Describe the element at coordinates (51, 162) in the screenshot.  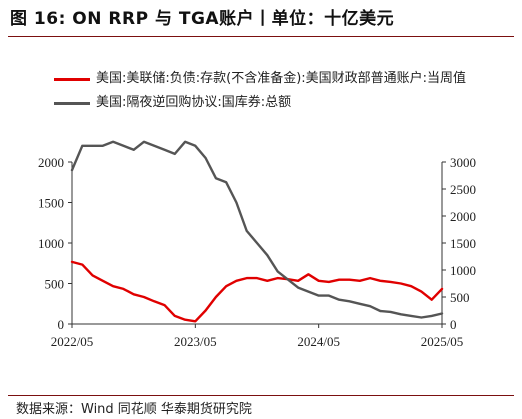
I see `left-y-tick-label: 2000` at that location.